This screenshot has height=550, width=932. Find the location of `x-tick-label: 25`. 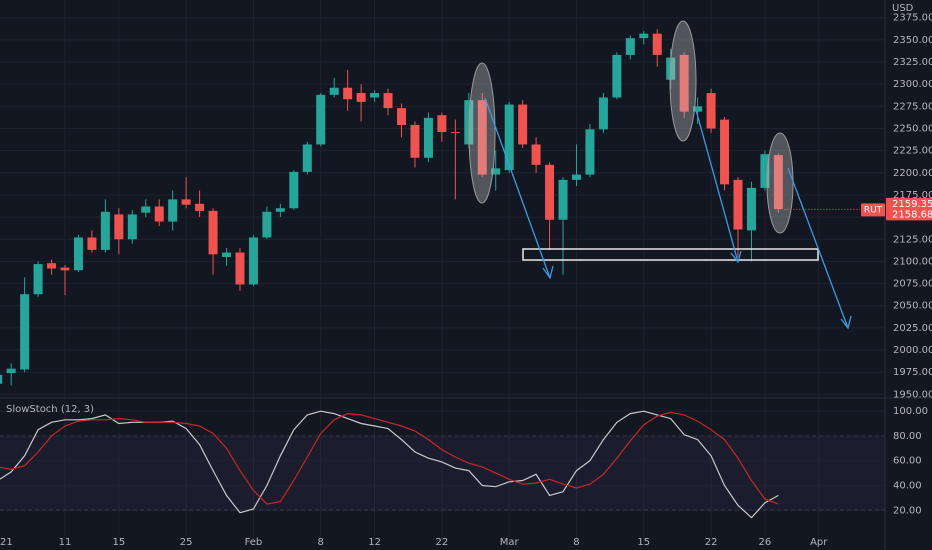

x-tick-label: 25 is located at coordinates (186, 542).